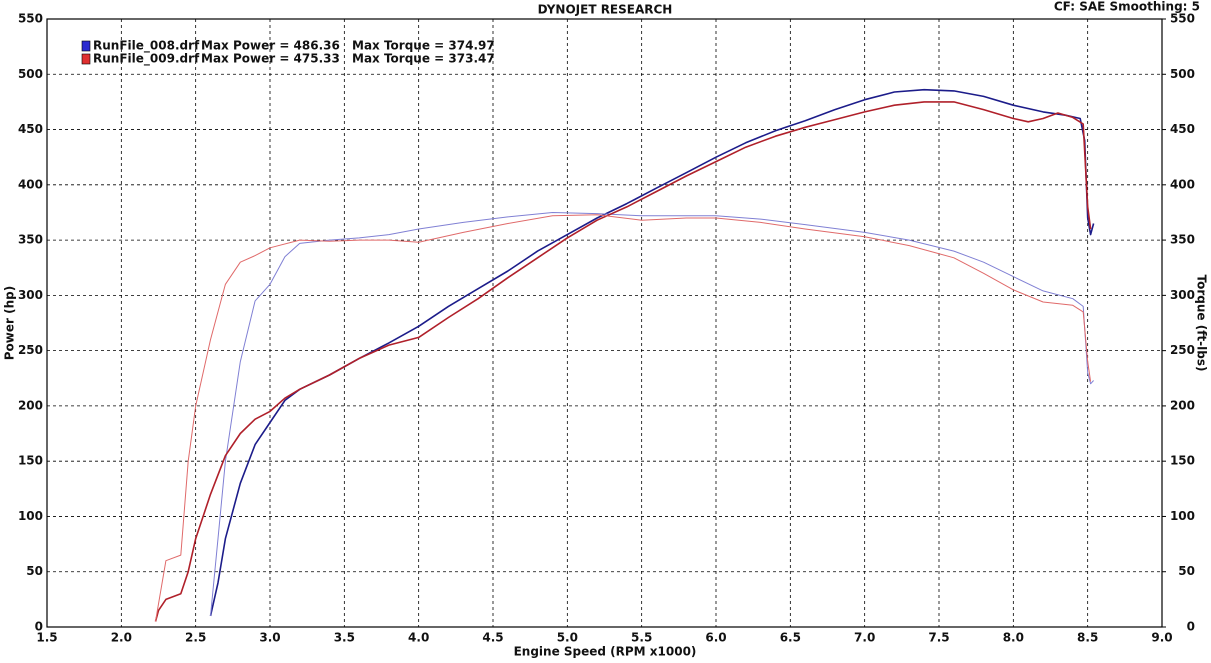 The height and width of the screenshot is (663, 1211). What do you see at coordinates (1182, 129) in the screenshot?
I see `y2-tick-label: 450` at bounding box center [1182, 129].